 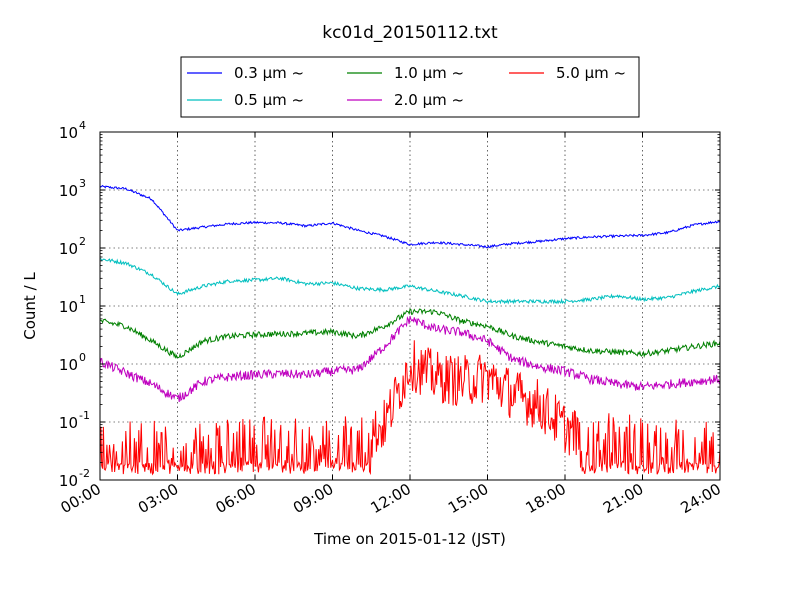 What do you see at coordinates (468, 498) in the screenshot?
I see `x-tick-label: 15:00` at bounding box center [468, 498].